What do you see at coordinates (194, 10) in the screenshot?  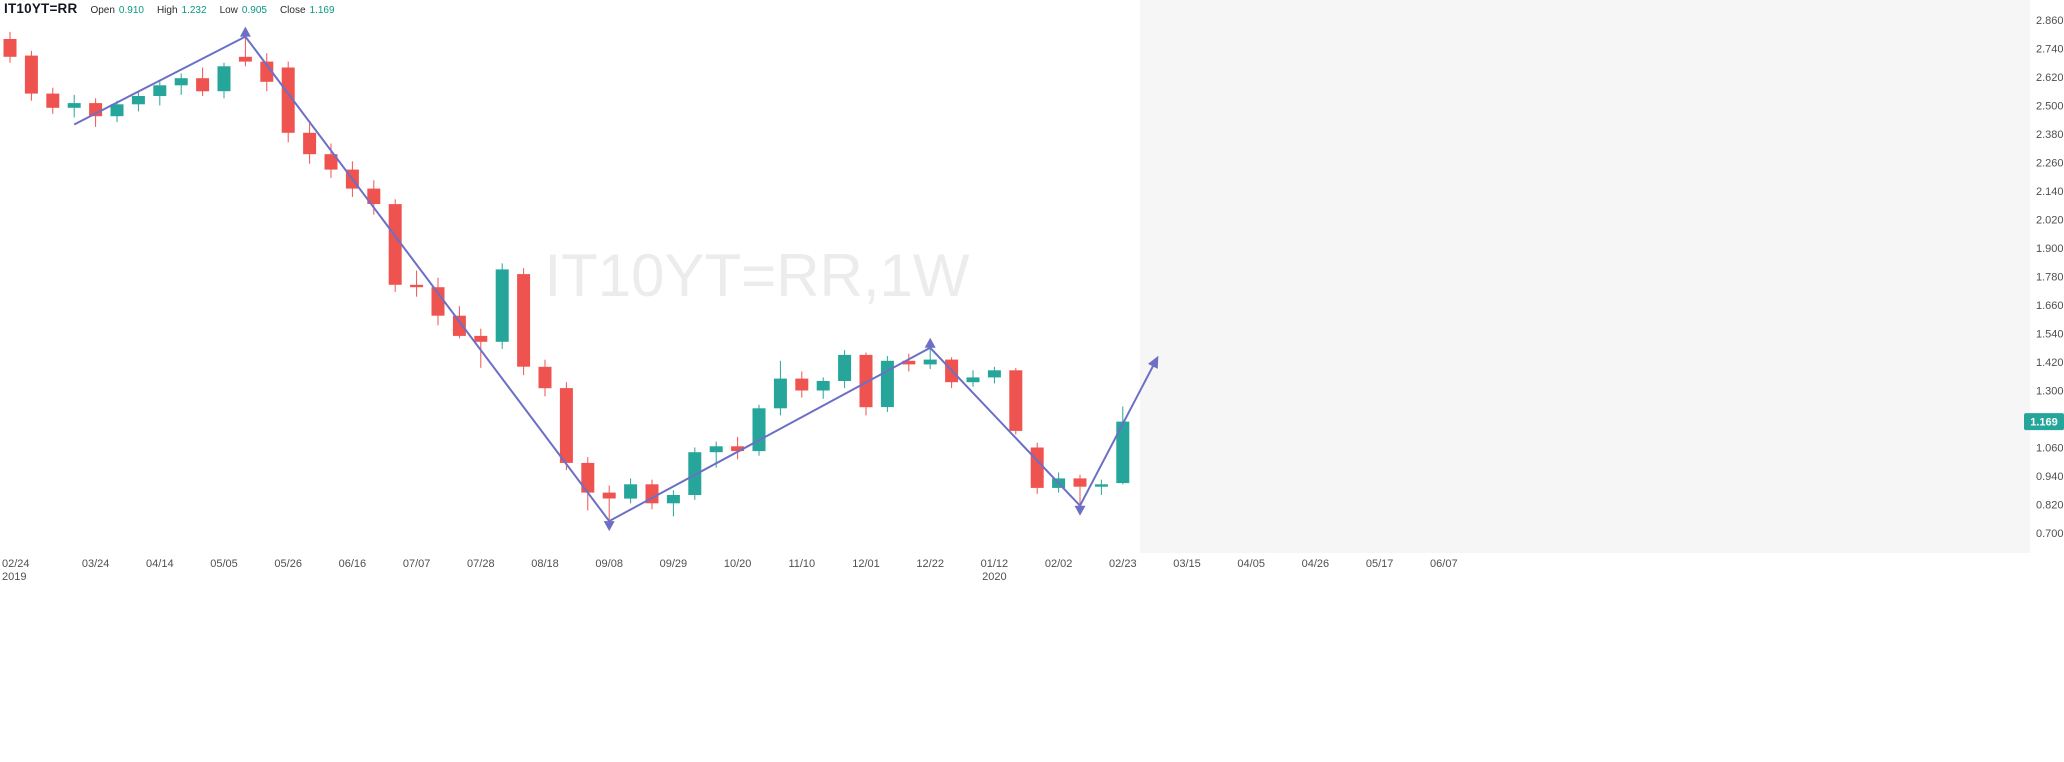 I see `high-value: 1.232` at bounding box center [194, 10].